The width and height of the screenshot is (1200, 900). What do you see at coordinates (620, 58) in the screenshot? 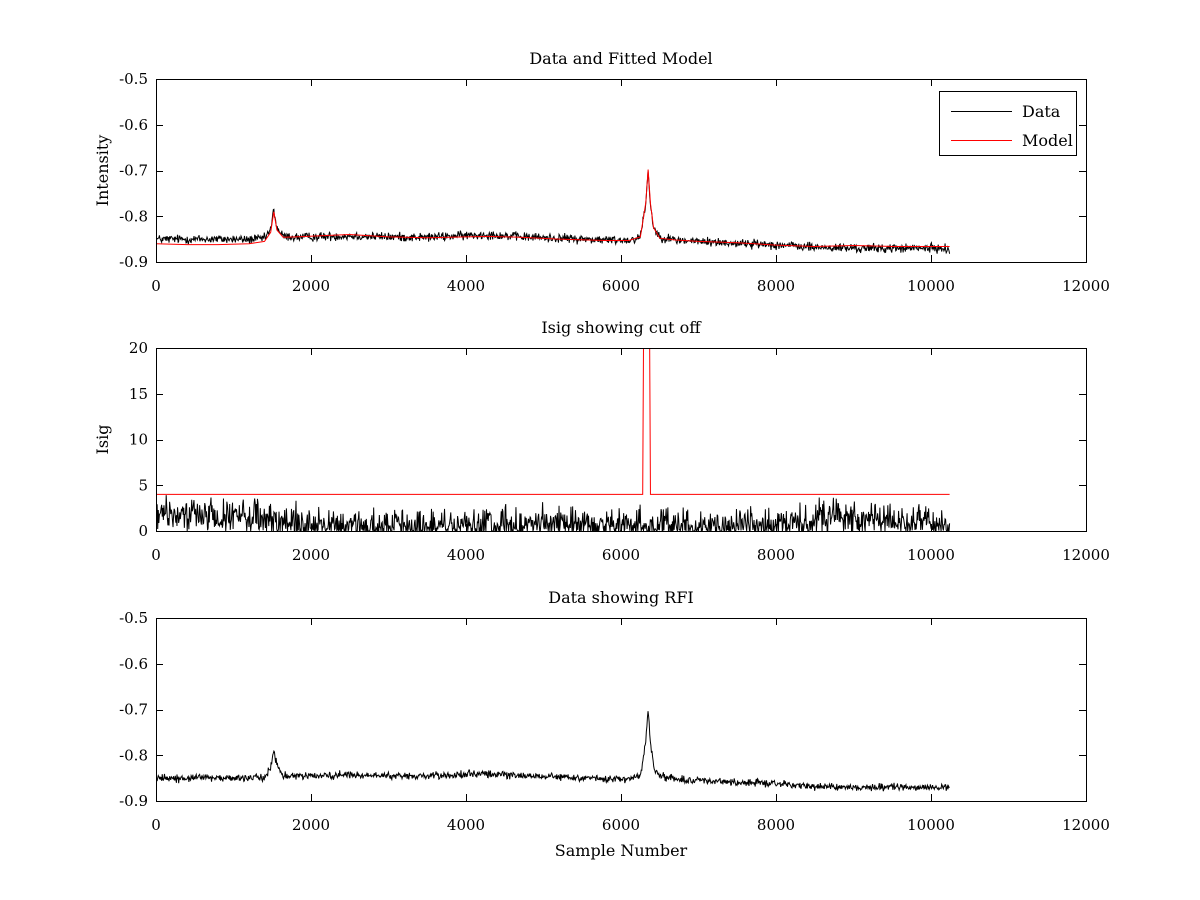
I see `plot-title: Data and Fitted Model` at bounding box center [620, 58].